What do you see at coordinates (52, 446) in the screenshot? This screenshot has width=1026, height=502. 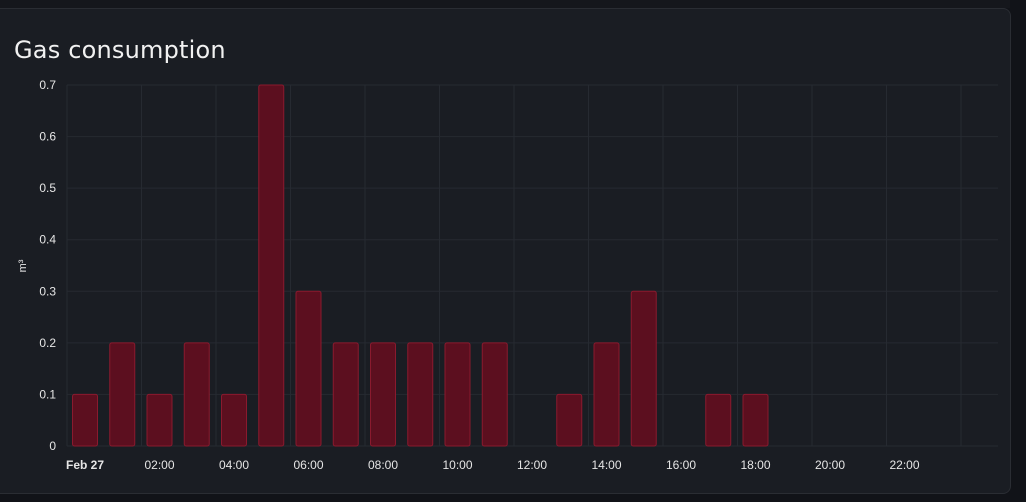 I see `y-tick-label: 0` at bounding box center [52, 446].